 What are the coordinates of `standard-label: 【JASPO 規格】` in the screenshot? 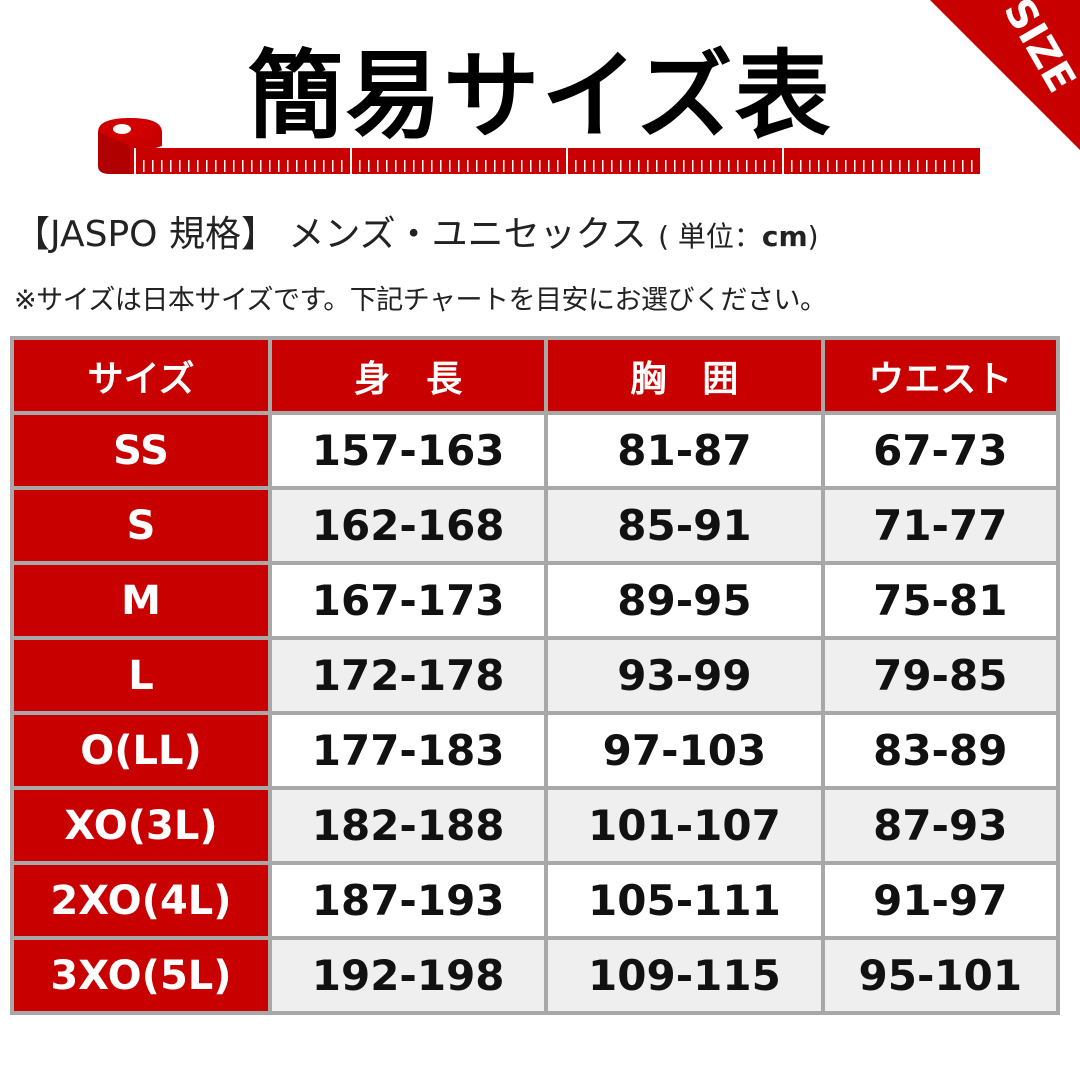 It's located at (145, 234).